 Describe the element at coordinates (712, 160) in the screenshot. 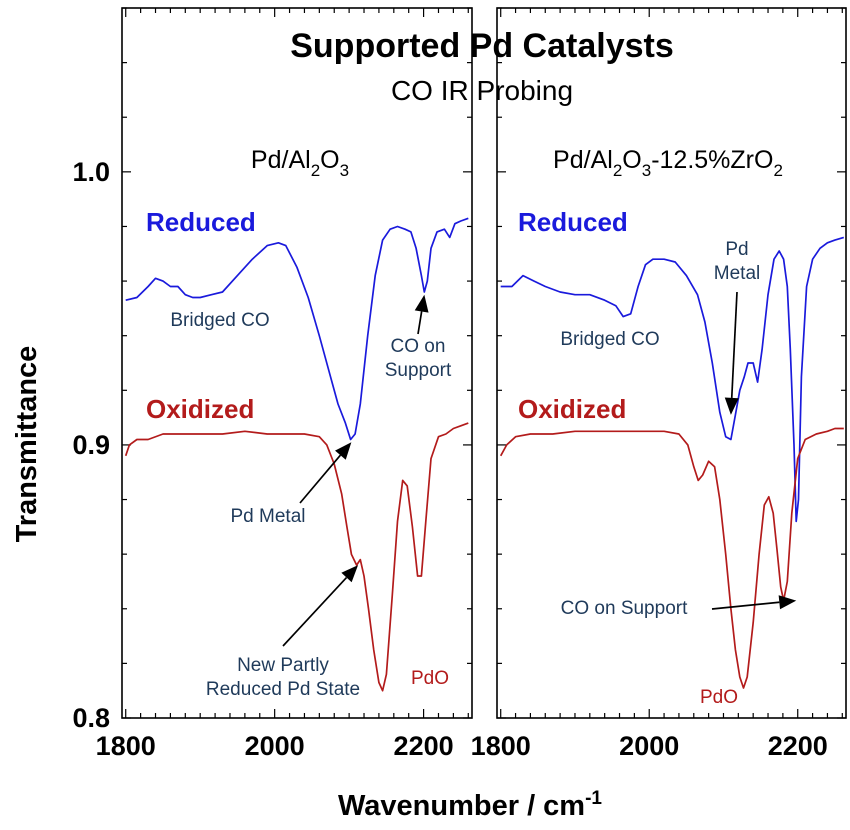

I see `panel-title-text: -12.5%ZrO` at that location.